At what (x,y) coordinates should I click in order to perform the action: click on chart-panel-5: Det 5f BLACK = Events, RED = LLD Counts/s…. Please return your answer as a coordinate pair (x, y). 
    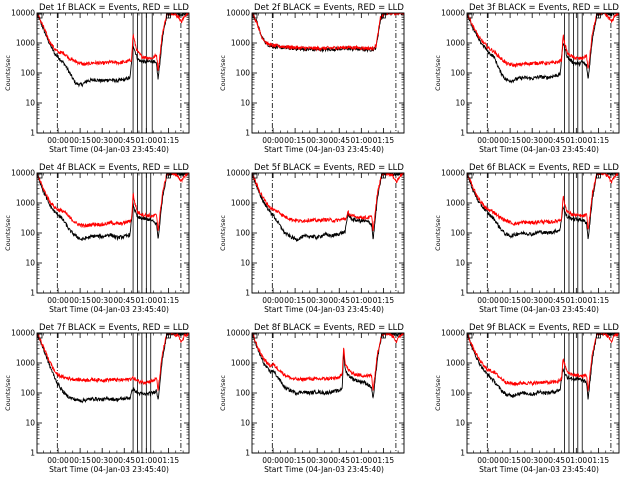
    Looking at the image, I should click on (312, 238).